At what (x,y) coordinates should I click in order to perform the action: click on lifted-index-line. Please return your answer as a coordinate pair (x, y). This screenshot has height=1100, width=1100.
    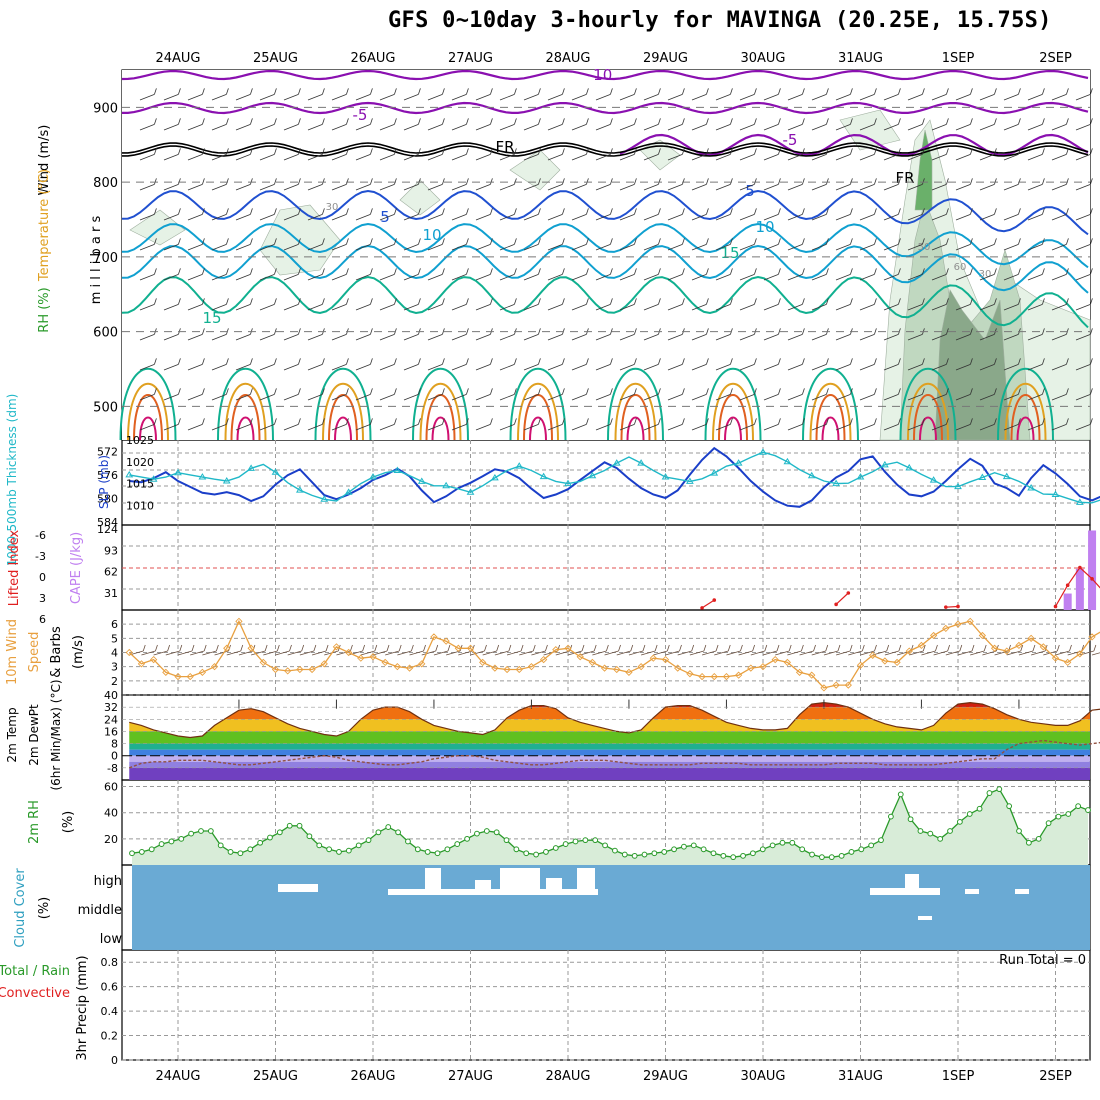
    Looking at the image, I should click on (1077, 586).